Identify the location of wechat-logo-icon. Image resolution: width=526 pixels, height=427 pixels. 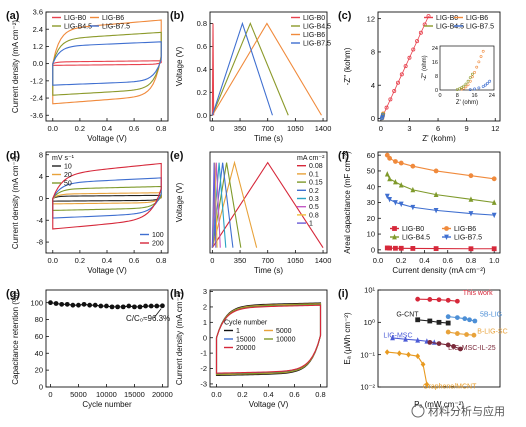
(418, 411).